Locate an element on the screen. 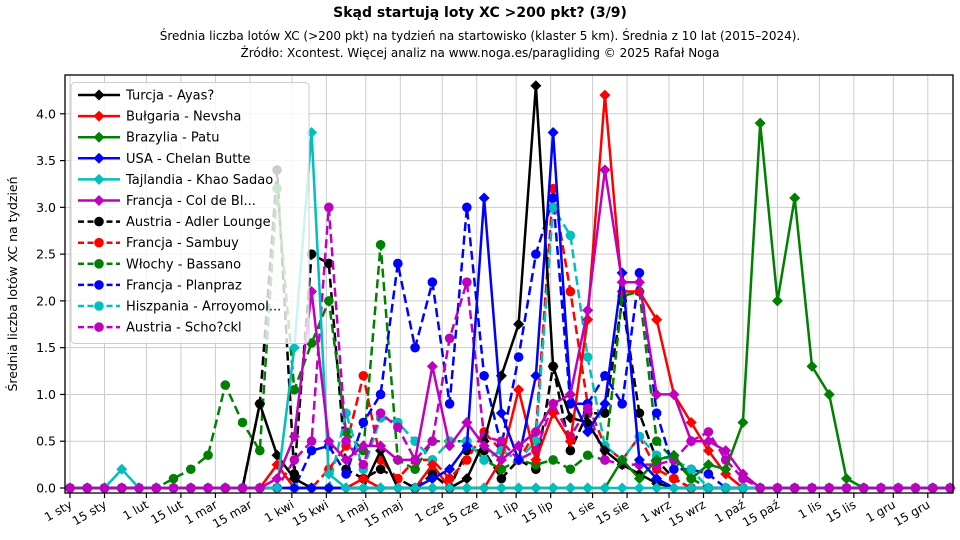 This screenshot has width=960, height=540. x-tick-label: 15 lut is located at coordinates (166, 512).